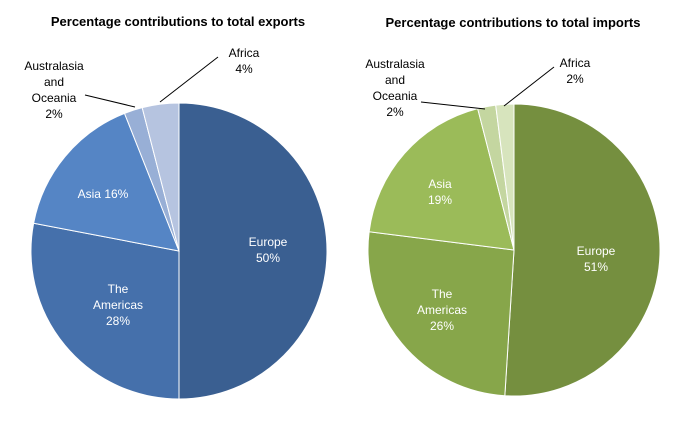 This screenshot has height=421, width=693. Describe the element at coordinates (440, 192) in the screenshot. I see `imports-label-asia: Asia 19%` at that location.